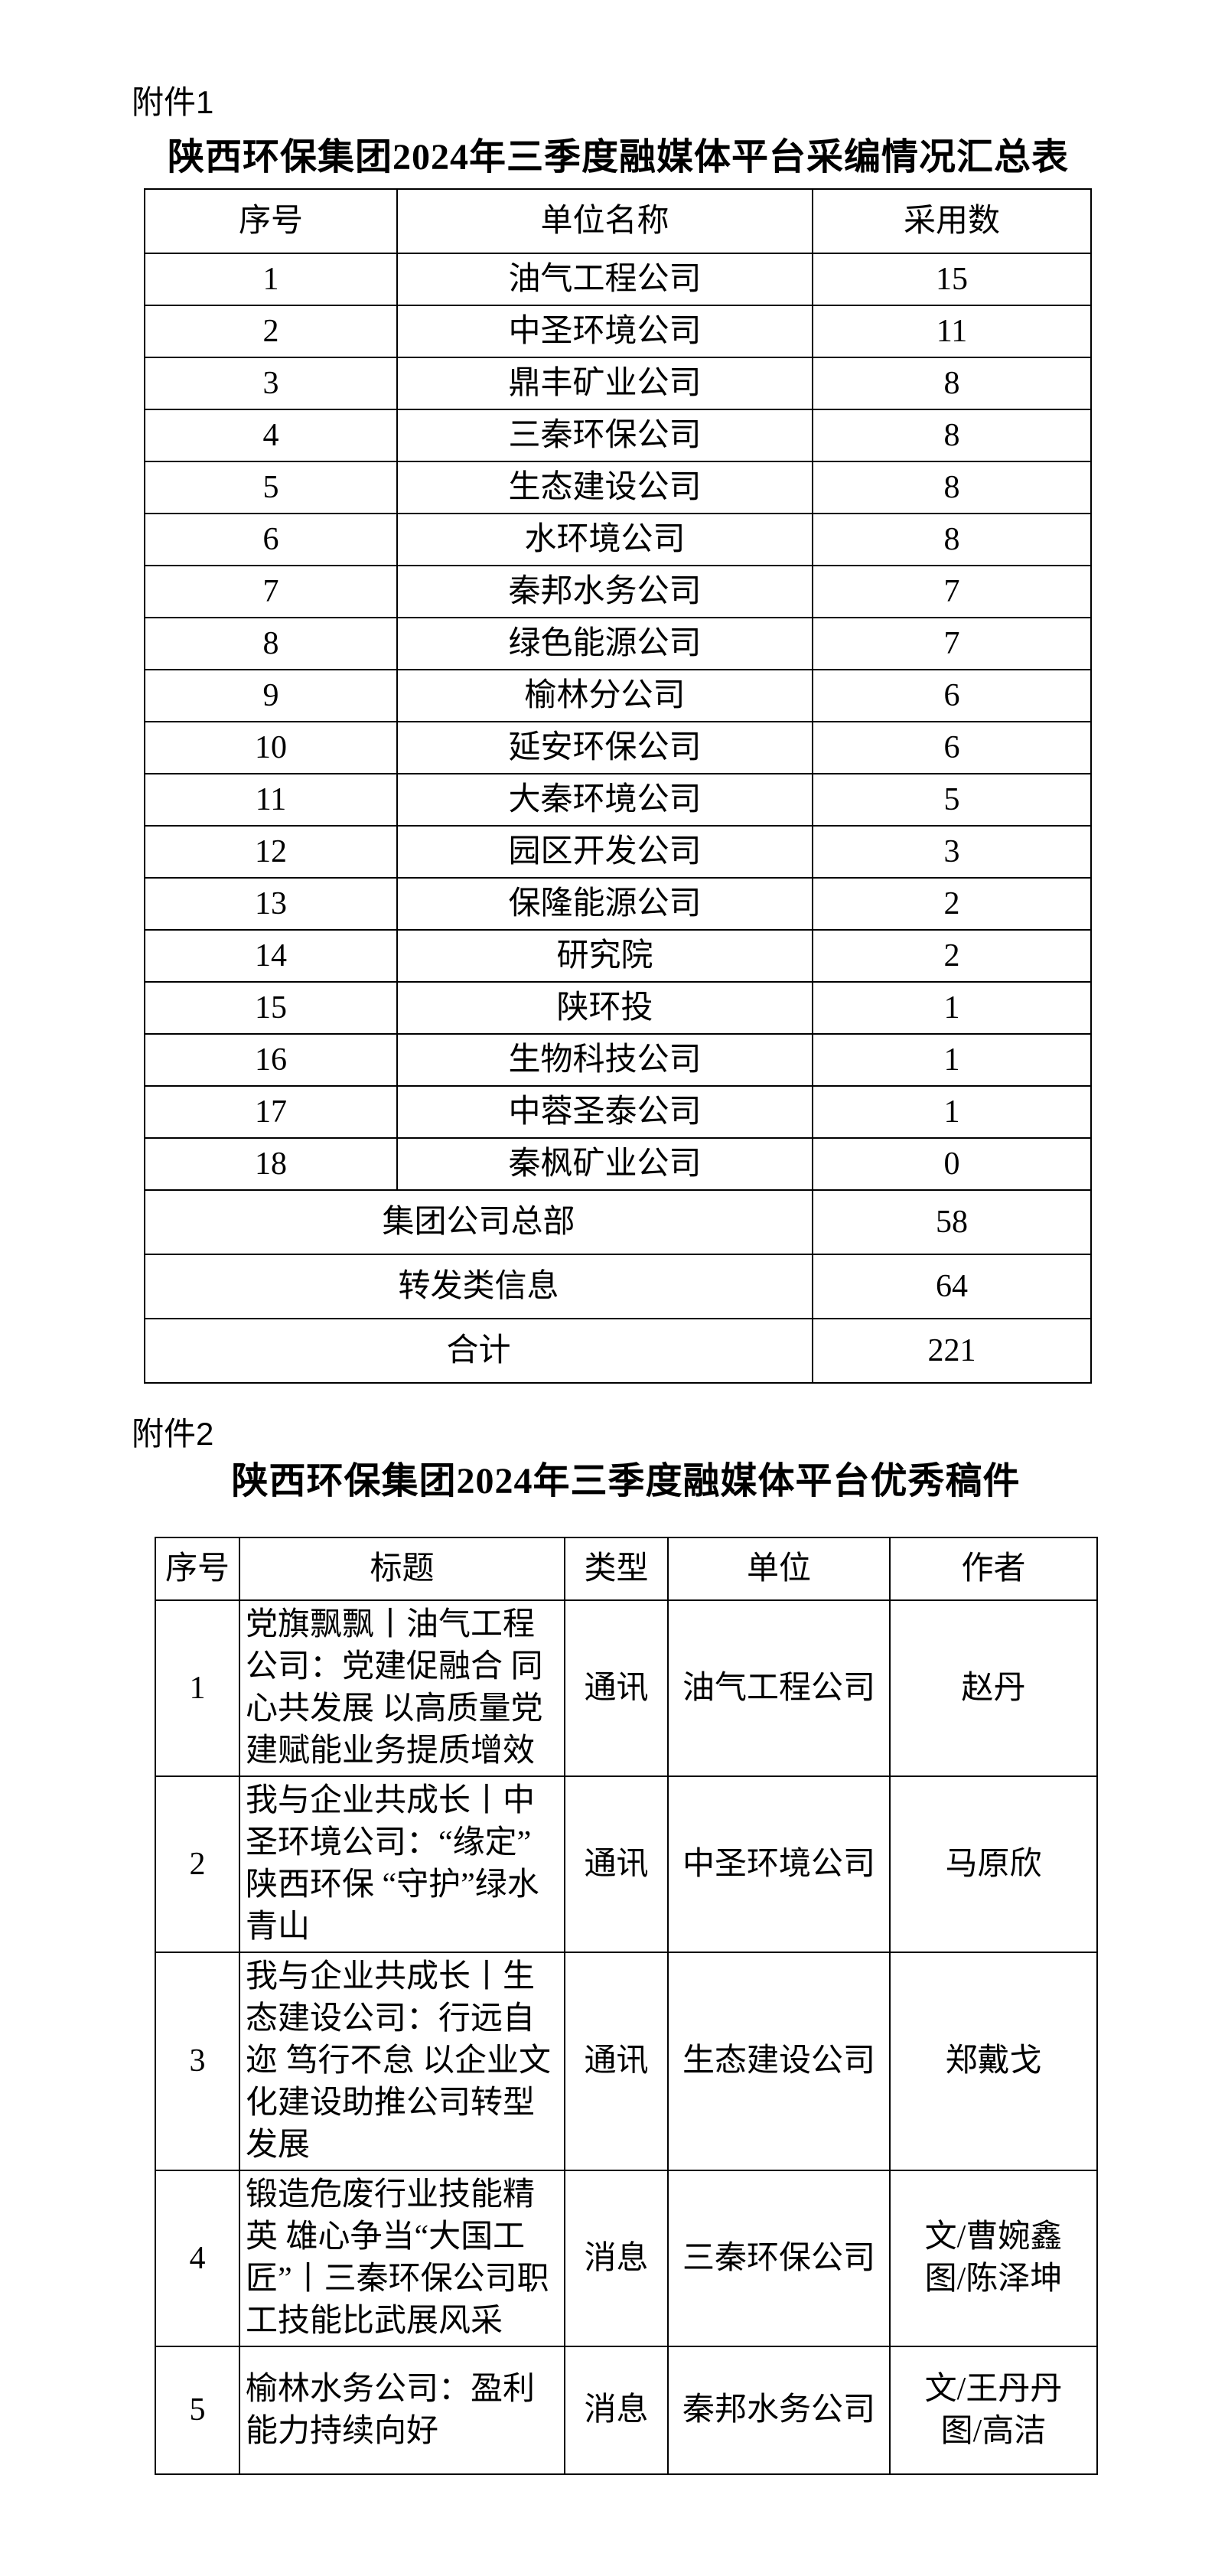  I want to click on article-title-cell: 我与企业共成长丨中圣环境公司：“缘定”陕西环保 “守护”绿水青山, so click(402, 1864).